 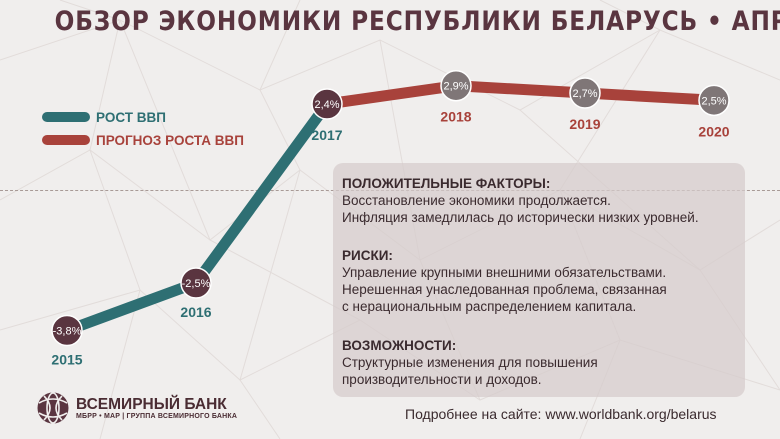 I want to click on x-tick-label: 2019, so click(x=584, y=124).